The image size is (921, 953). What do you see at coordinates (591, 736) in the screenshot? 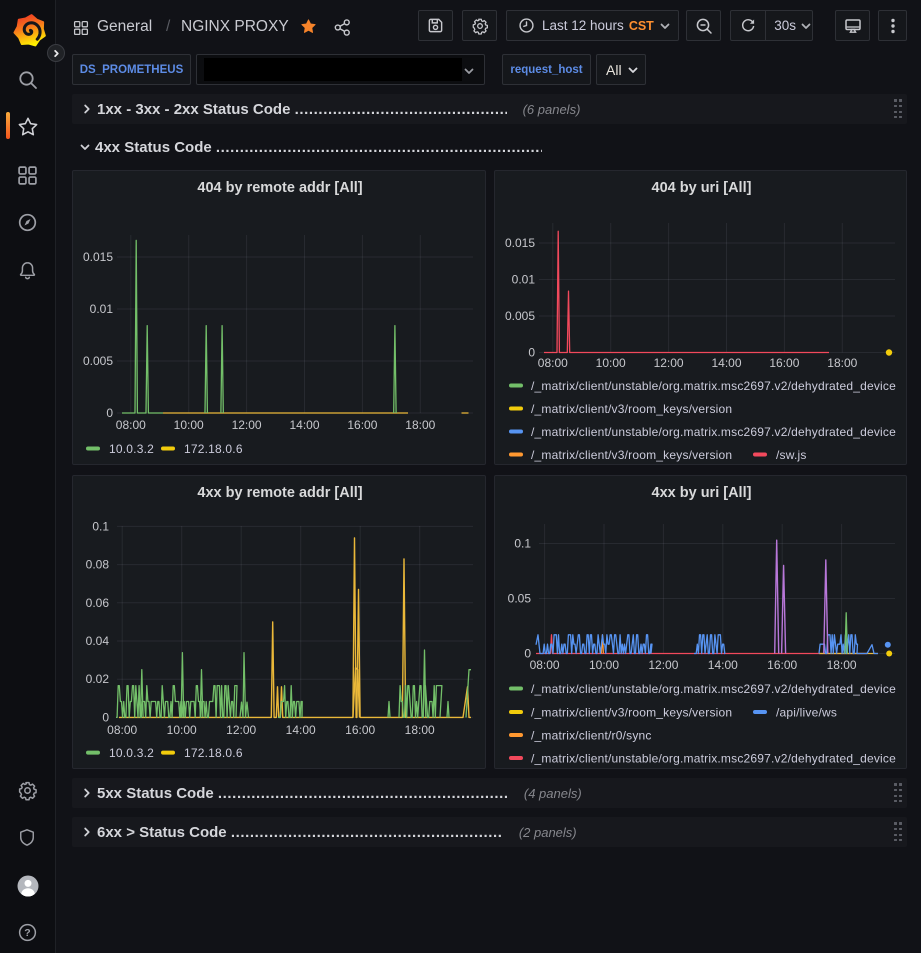
I see `svg-text: /_matrix/client/r0/sync` at bounding box center [591, 736].